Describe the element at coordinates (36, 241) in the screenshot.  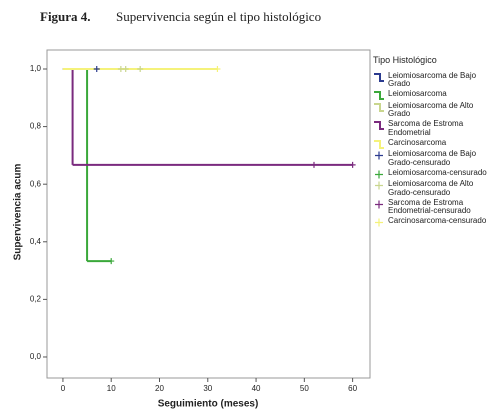
I see `y-tick-label: 0,4` at that location.